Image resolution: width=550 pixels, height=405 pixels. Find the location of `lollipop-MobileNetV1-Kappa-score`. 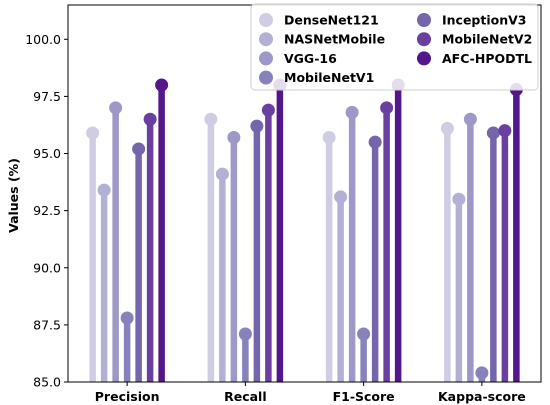

lollipop-MobileNetV1-Kappa-score is located at coordinates (482, 374).